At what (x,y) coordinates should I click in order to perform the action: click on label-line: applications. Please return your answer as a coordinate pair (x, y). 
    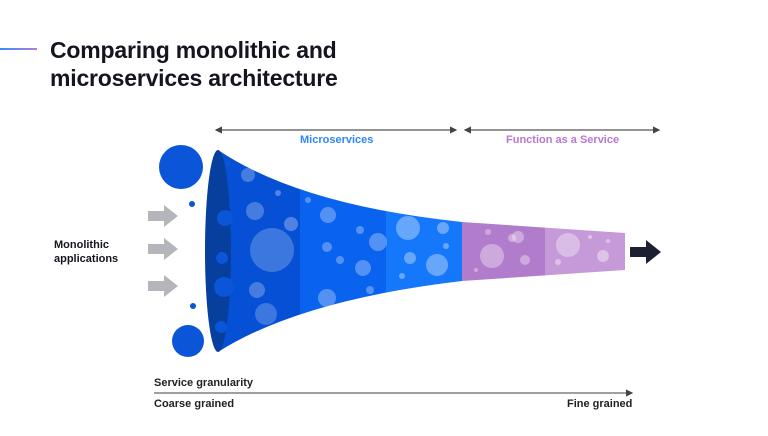
    Looking at the image, I should click on (86, 259).